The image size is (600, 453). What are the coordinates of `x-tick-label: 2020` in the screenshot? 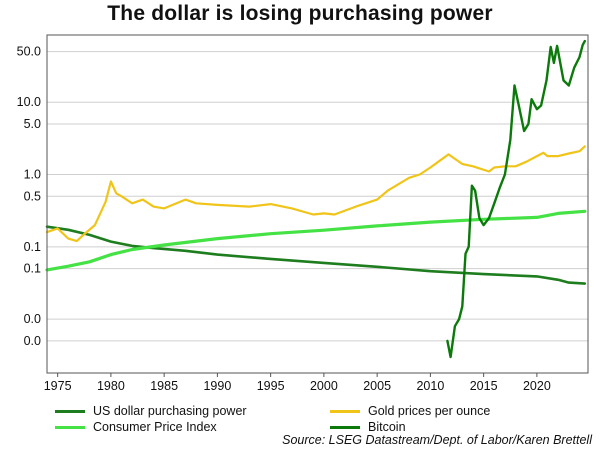 It's located at (537, 386).